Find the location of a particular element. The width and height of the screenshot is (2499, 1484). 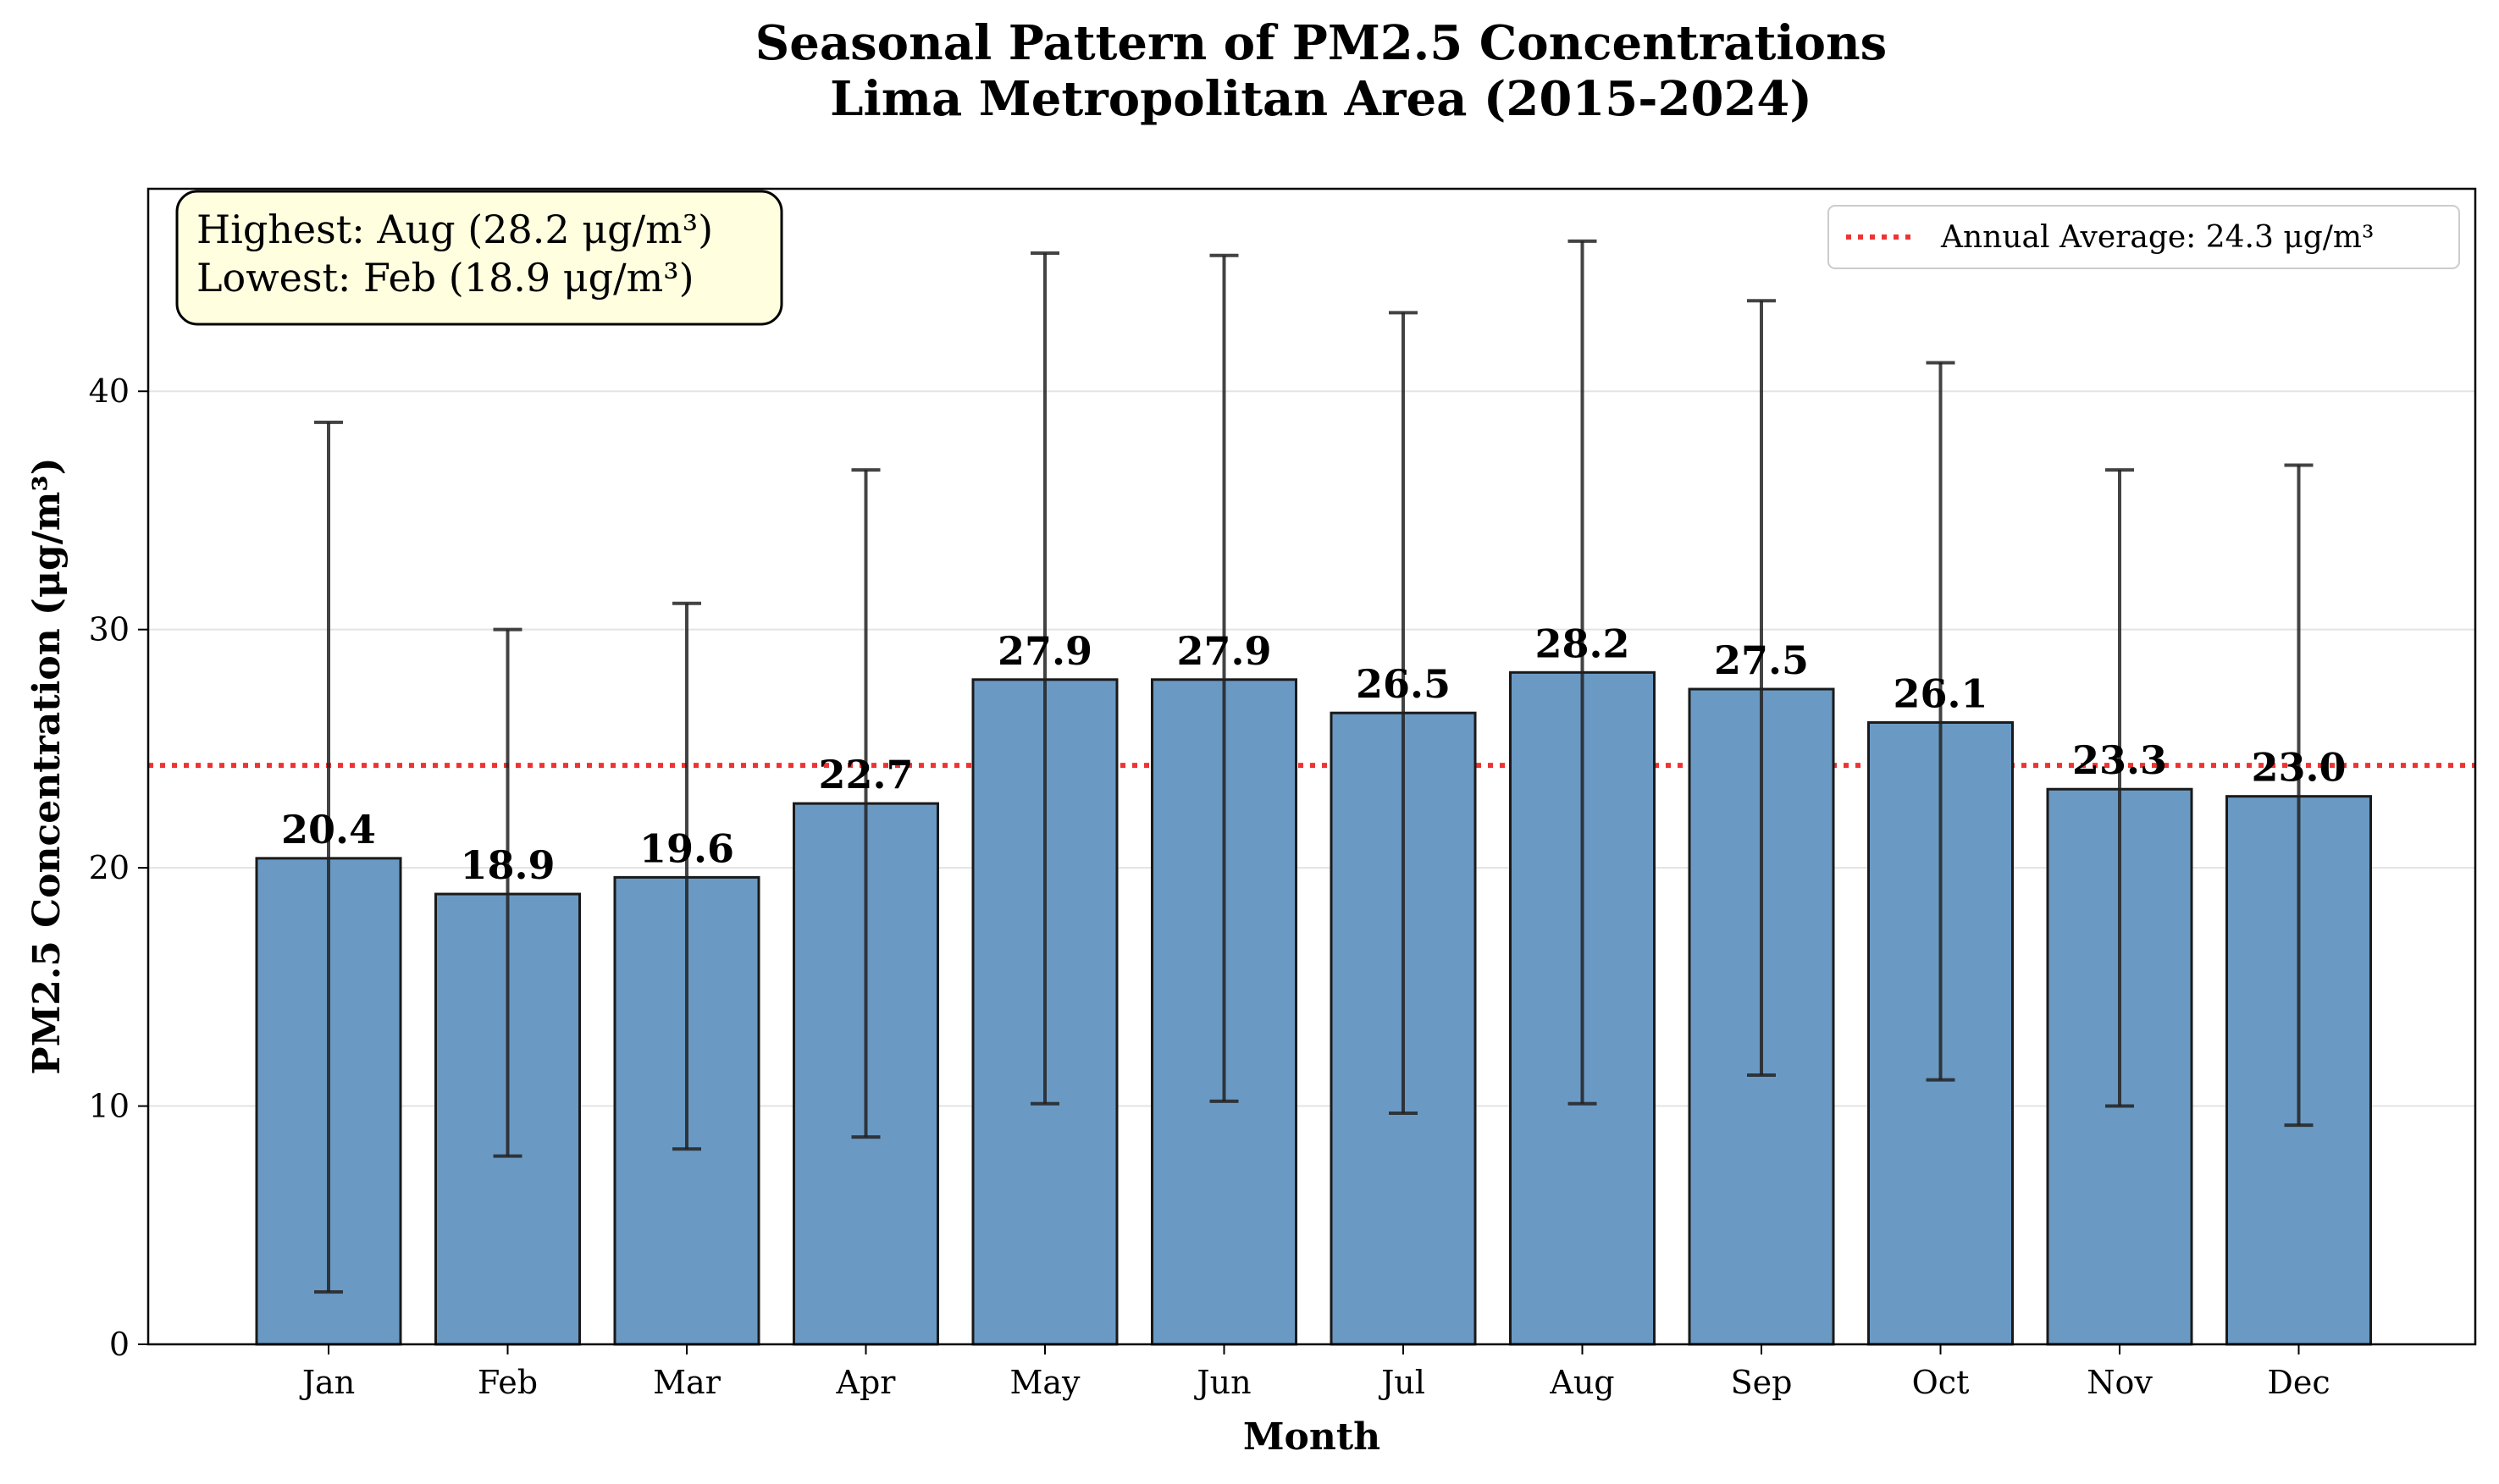

x-tick-label-oct: Oct is located at coordinates (1941, 1382).